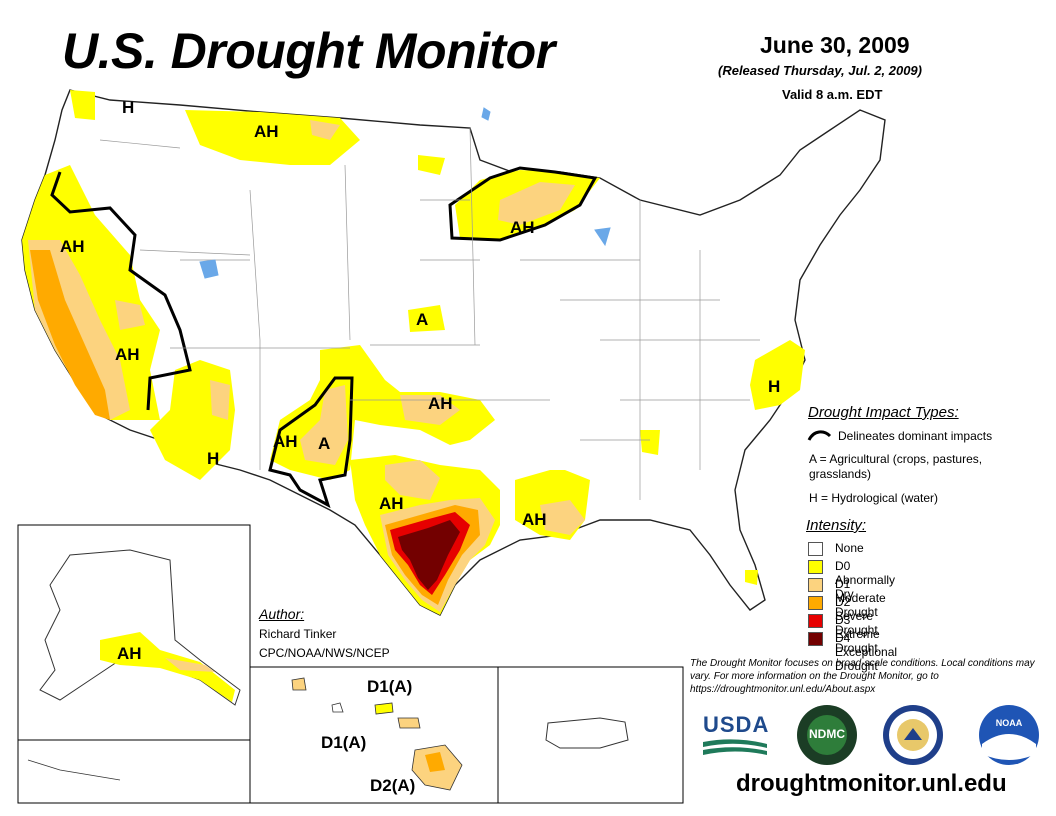 The width and height of the screenshot is (1056, 816). Describe the element at coordinates (735, 747) in the screenshot. I see `usda-swoosh-icon` at that location.